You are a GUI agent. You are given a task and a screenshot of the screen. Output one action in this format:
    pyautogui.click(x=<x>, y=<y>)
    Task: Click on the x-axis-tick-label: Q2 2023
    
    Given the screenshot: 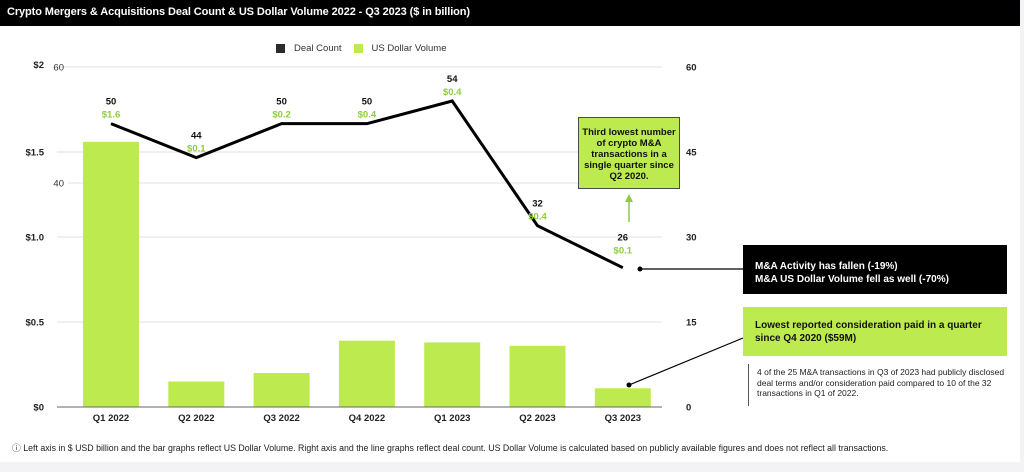 What is the action you would take?
    pyautogui.click(x=537, y=418)
    